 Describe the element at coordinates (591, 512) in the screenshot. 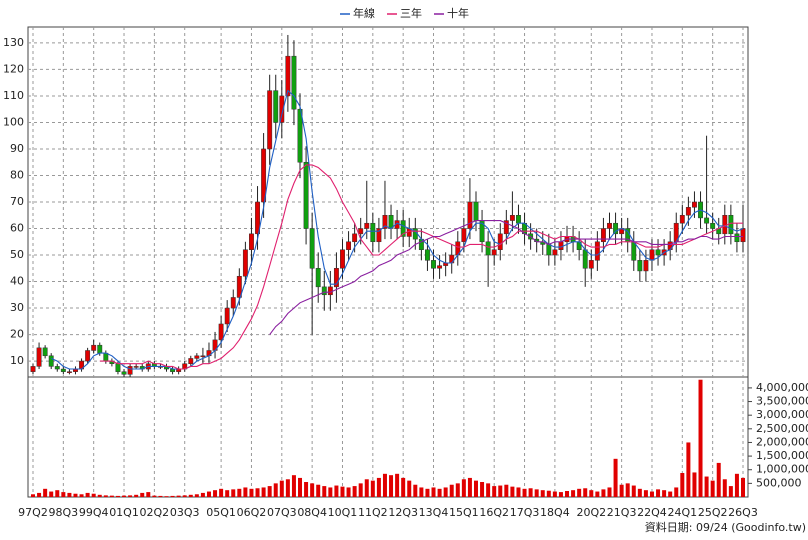

I see `x-tick-label: 20Q2` at that location.